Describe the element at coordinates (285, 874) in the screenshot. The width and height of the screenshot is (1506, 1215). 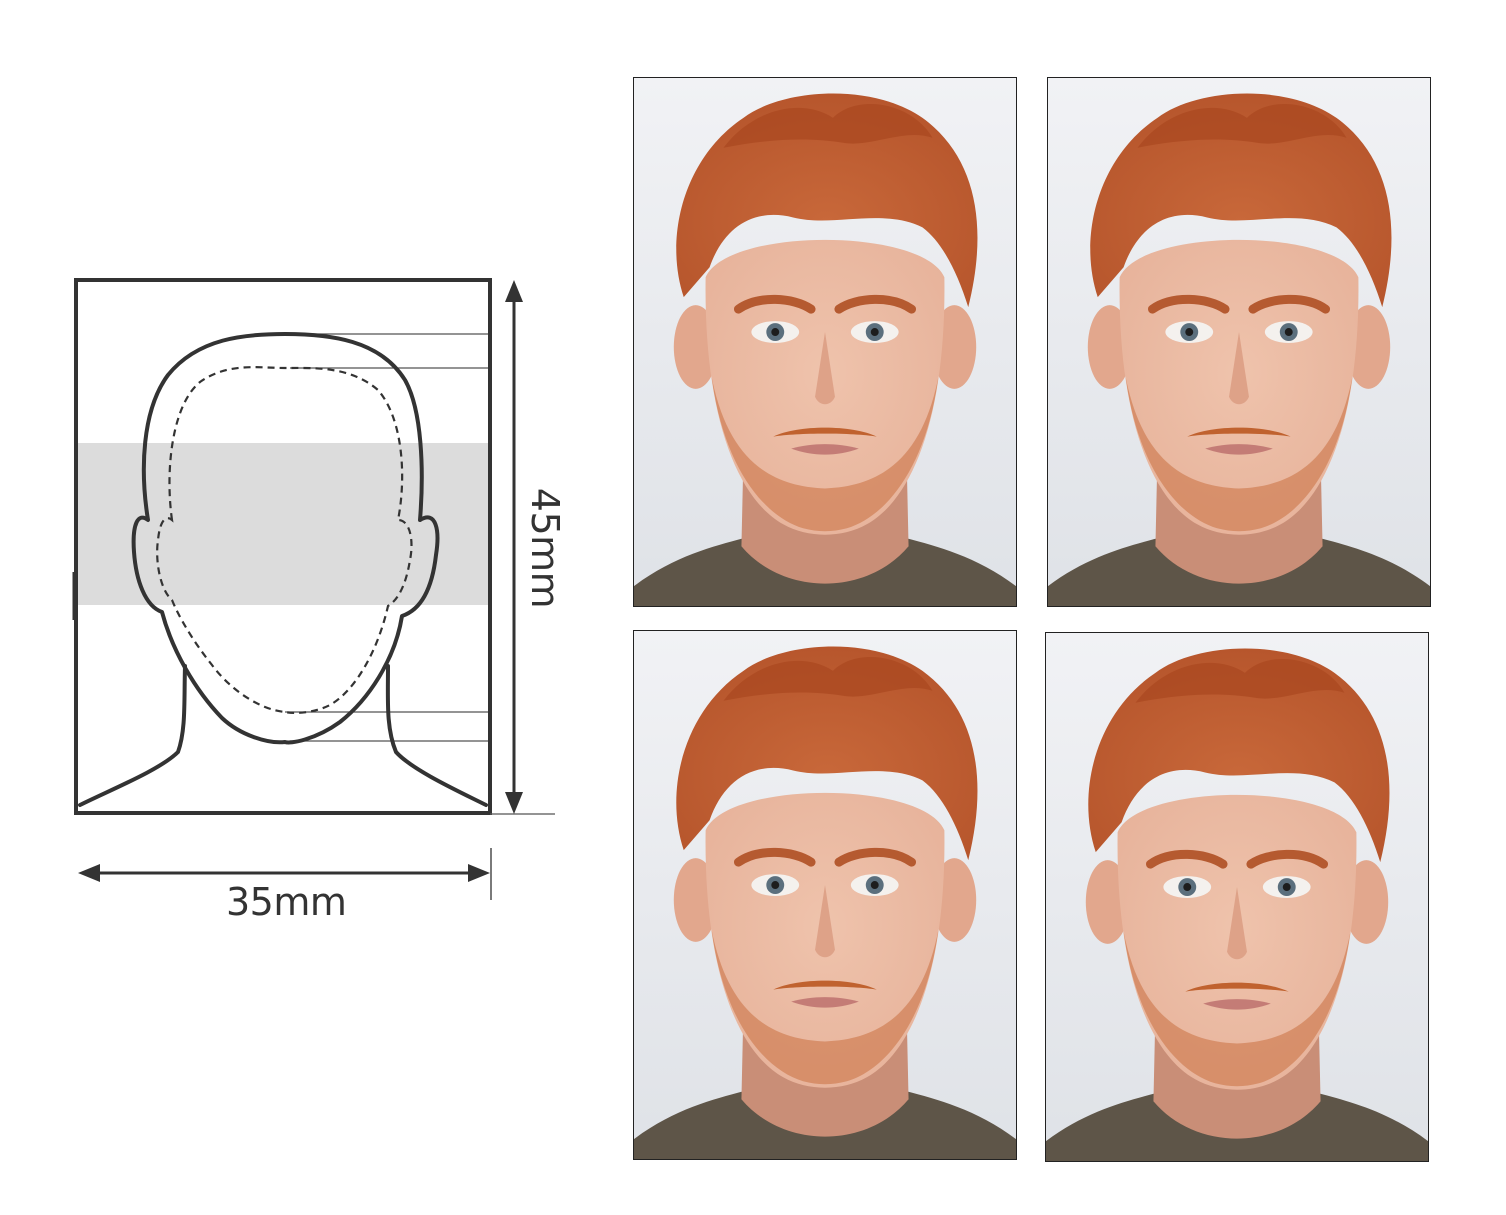
I see `width-dimension-arrow` at that location.